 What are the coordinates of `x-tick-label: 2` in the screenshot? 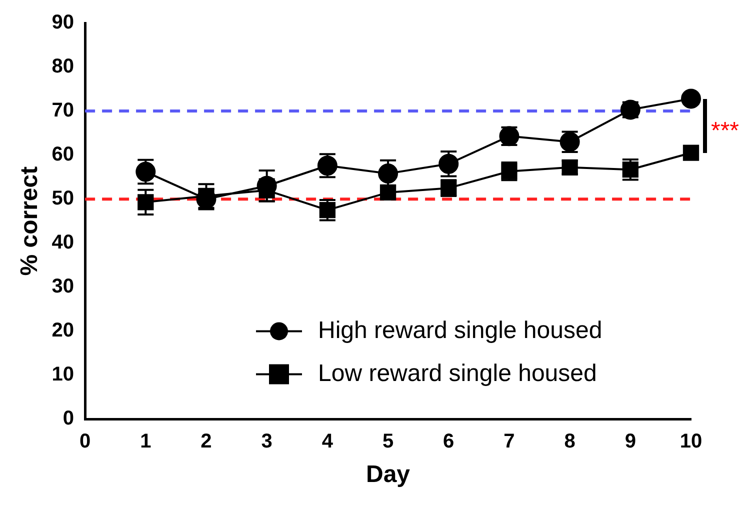 It's located at (206, 441).